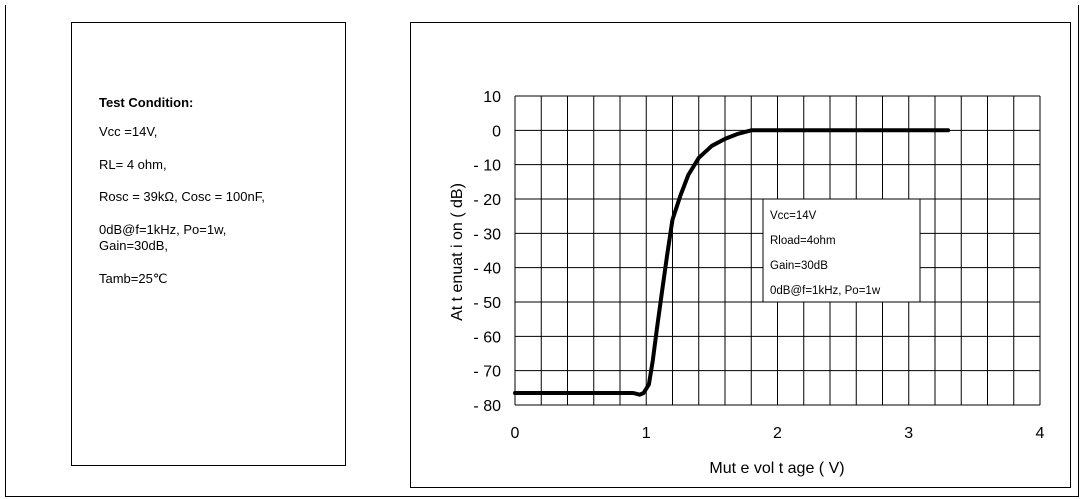 This screenshot has height=499, width=1084. Describe the element at coordinates (777, 433) in the screenshot. I see `x-tick-label: 2` at that location.